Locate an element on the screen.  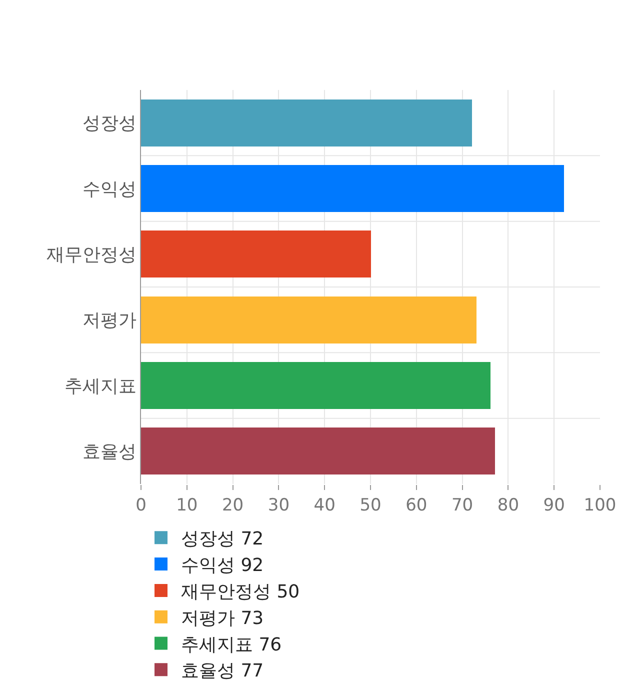
x-tick-label: 10 is located at coordinates (187, 505).